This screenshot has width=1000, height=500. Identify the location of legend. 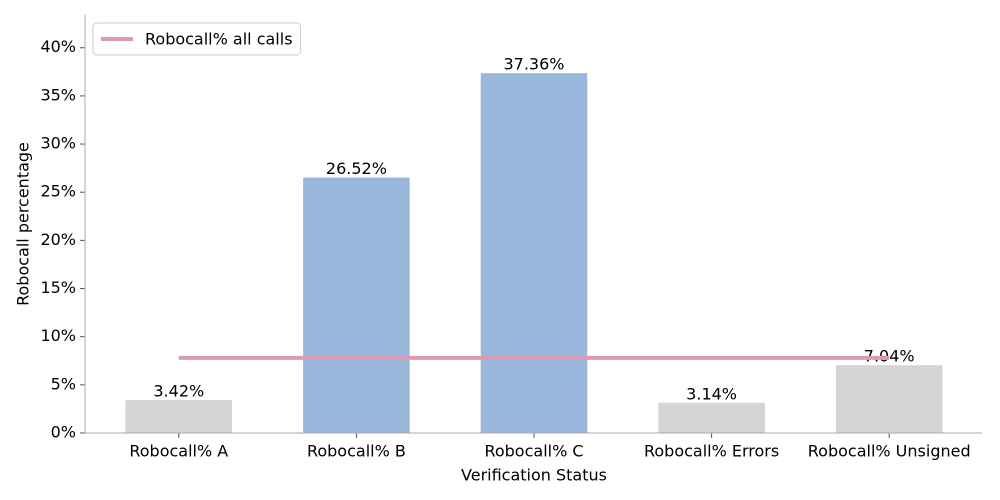
(197, 39).